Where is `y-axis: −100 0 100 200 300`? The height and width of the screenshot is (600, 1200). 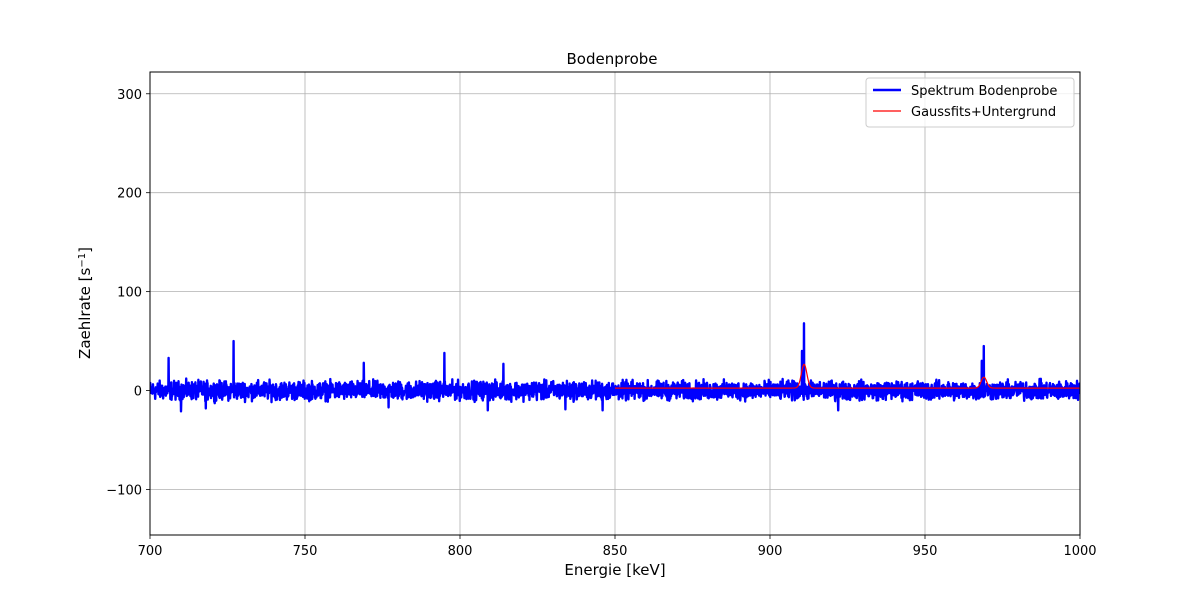 y-axis: −100 0 100 200 300 is located at coordinates (128, 293).